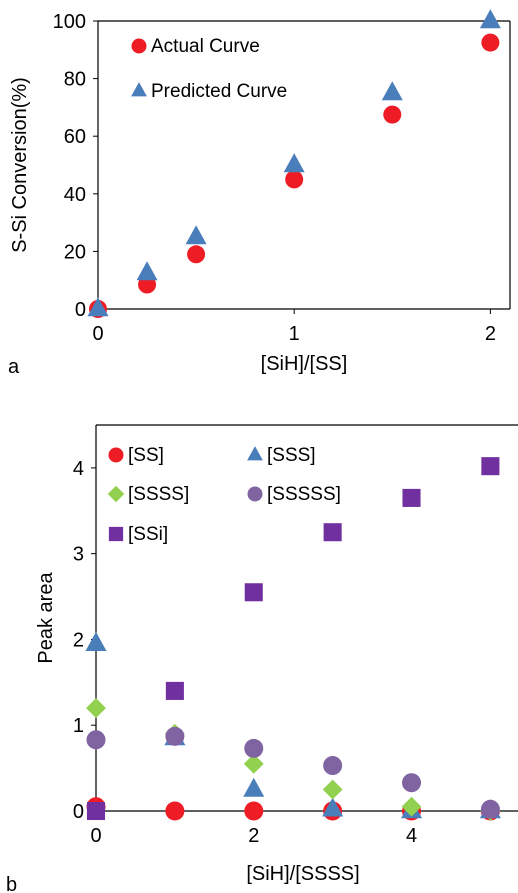 The width and height of the screenshot is (518, 893). Describe the element at coordinates (69, 22) in the screenshot. I see `y-tick-label: 100` at that location.